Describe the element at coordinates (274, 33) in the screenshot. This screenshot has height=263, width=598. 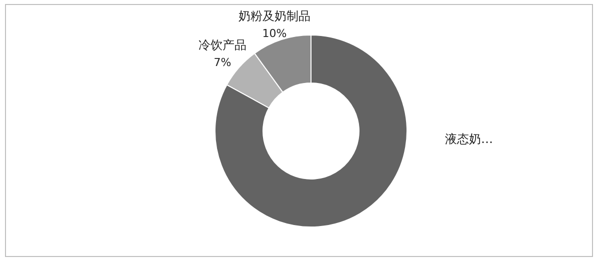
I see `data-label: 10%` at that location.